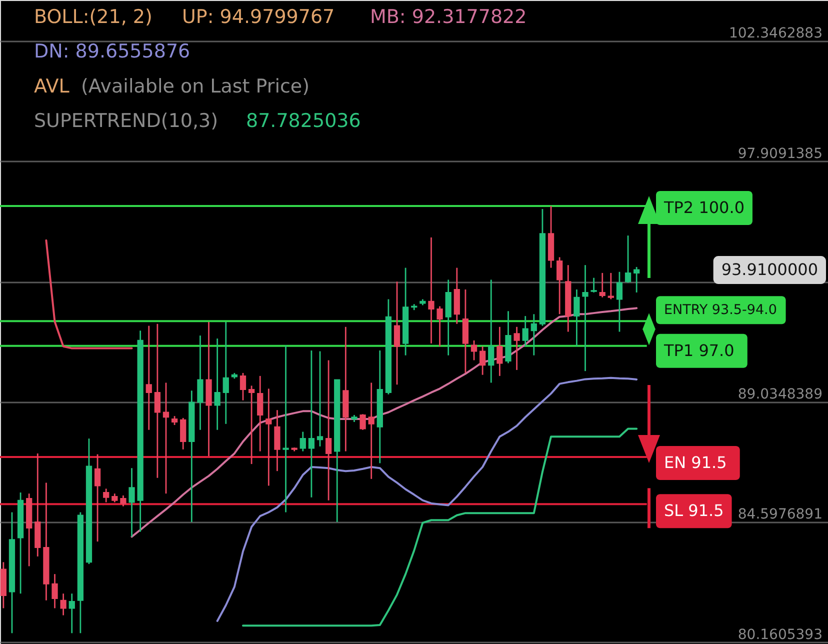 The image size is (828, 644). Describe the element at coordinates (52, 86) in the screenshot. I see `annotation: AVL` at that location.